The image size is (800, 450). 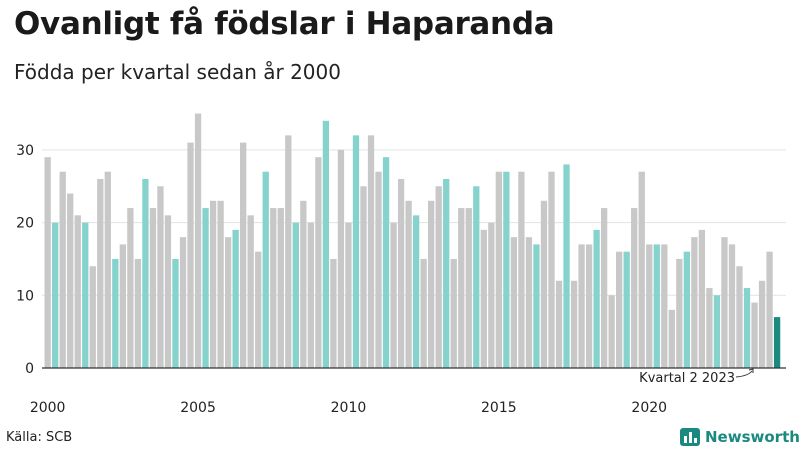 What do you see at coordinates (39, 437) in the screenshot?
I see `source-note: Källa: SCB` at bounding box center [39, 437].